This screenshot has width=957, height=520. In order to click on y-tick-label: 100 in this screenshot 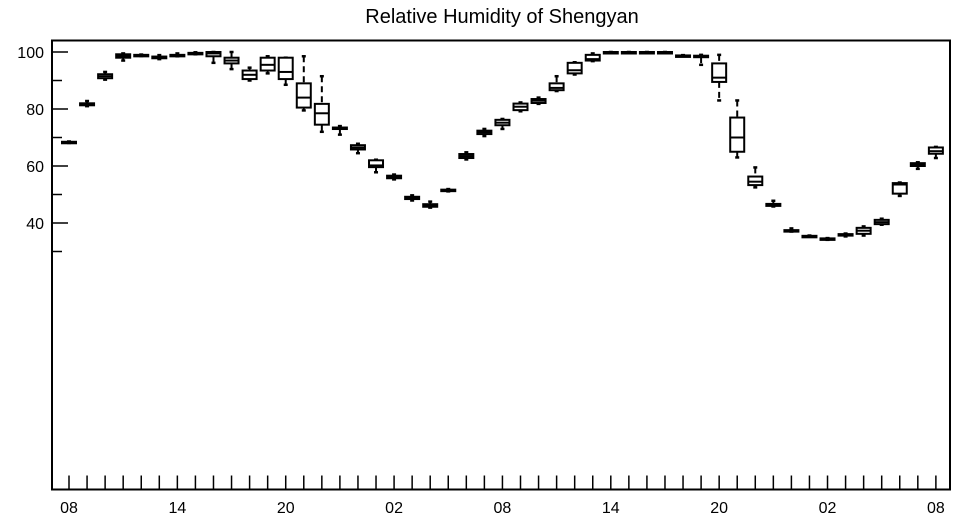, I will do `click(30, 53)`.